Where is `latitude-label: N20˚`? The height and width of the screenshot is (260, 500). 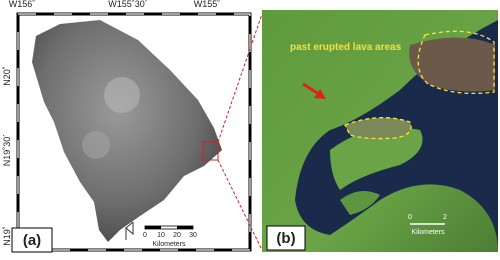 latitude-label: N20˚ is located at coordinates (7, 76).